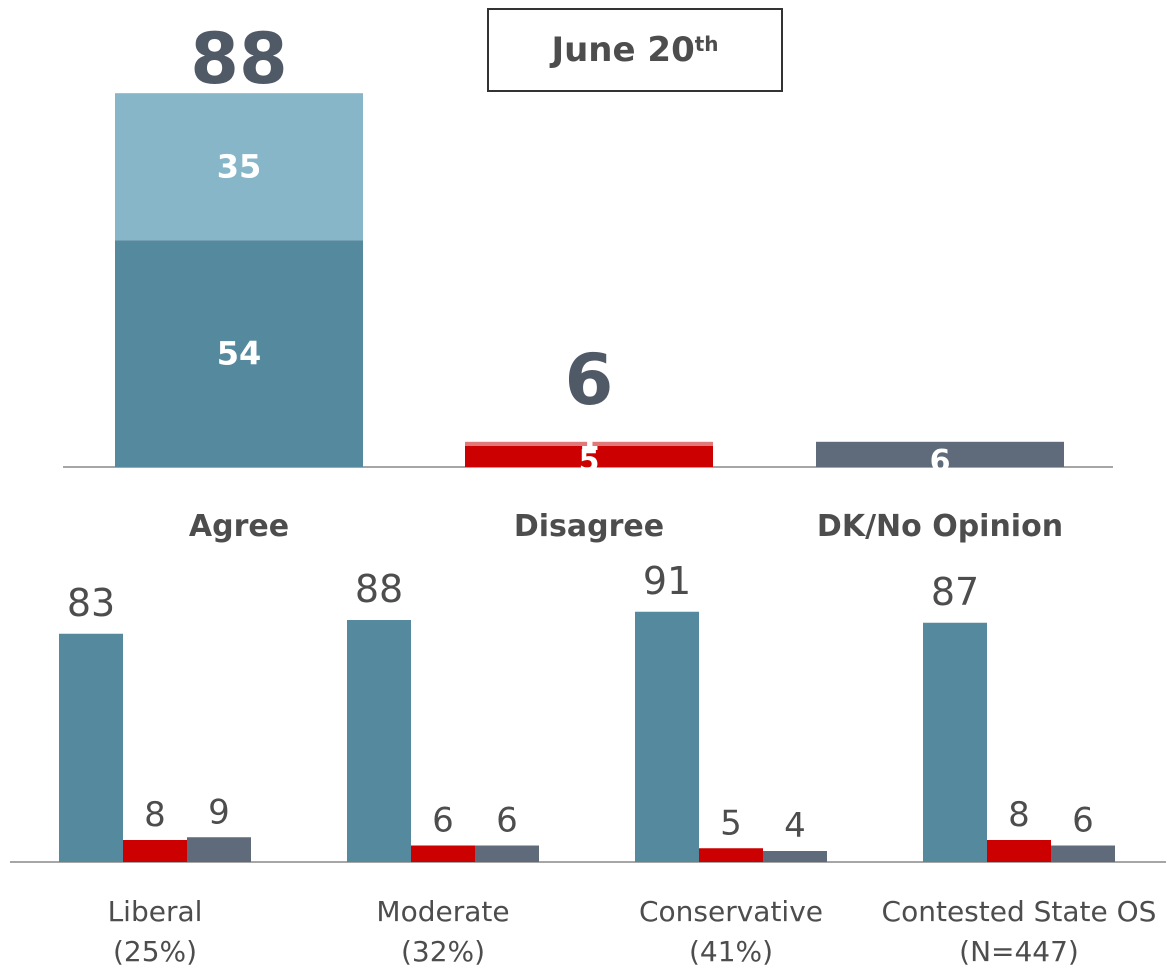  What do you see at coordinates (589, 380) in the screenshot?
I see `top-total-label: 6` at bounding box center [589, 380].